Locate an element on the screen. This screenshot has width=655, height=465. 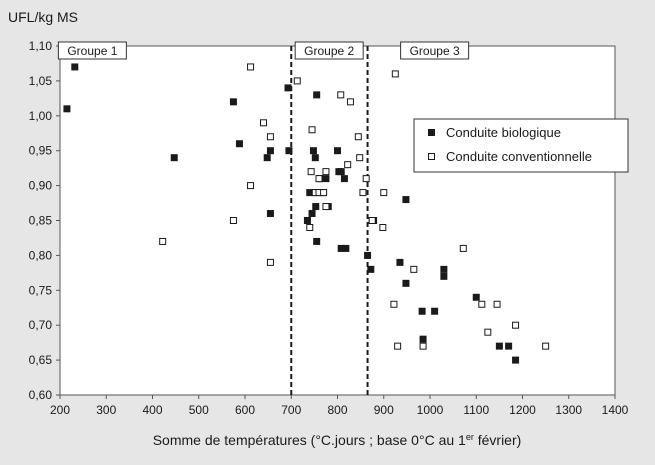
y-tick-label: 1,05 is located at coordinates (41, 81).